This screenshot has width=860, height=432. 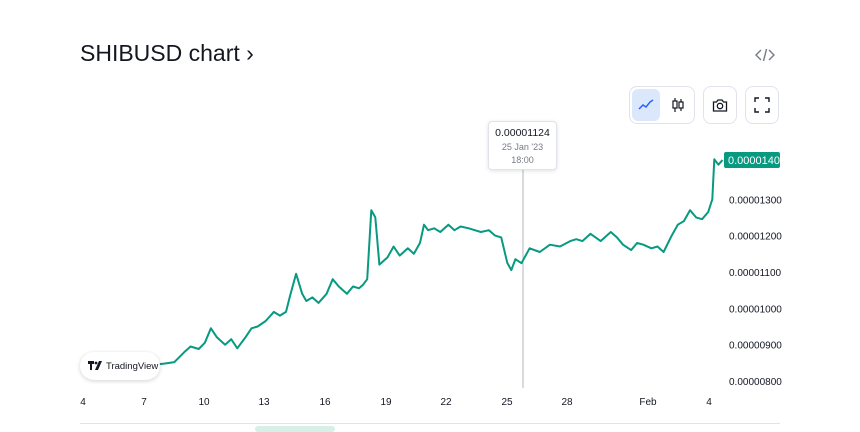 I want to click on tooltip-time: 18:00, so click(x=522, y=160).